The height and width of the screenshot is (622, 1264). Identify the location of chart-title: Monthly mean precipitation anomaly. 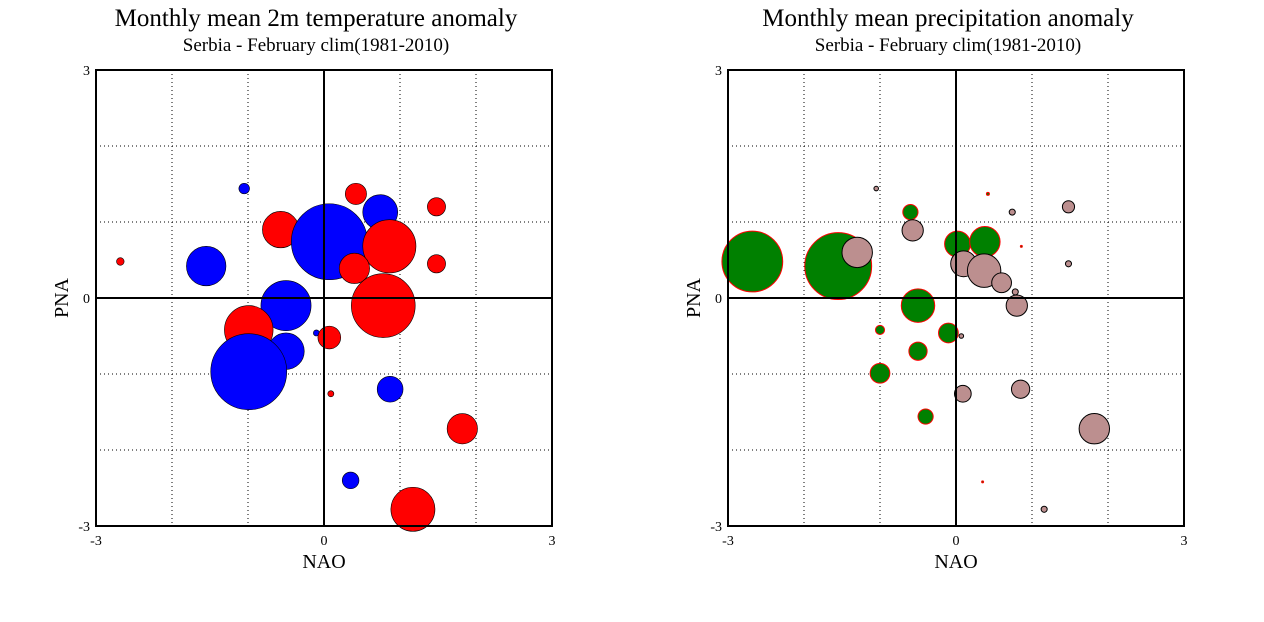
(948, 18).